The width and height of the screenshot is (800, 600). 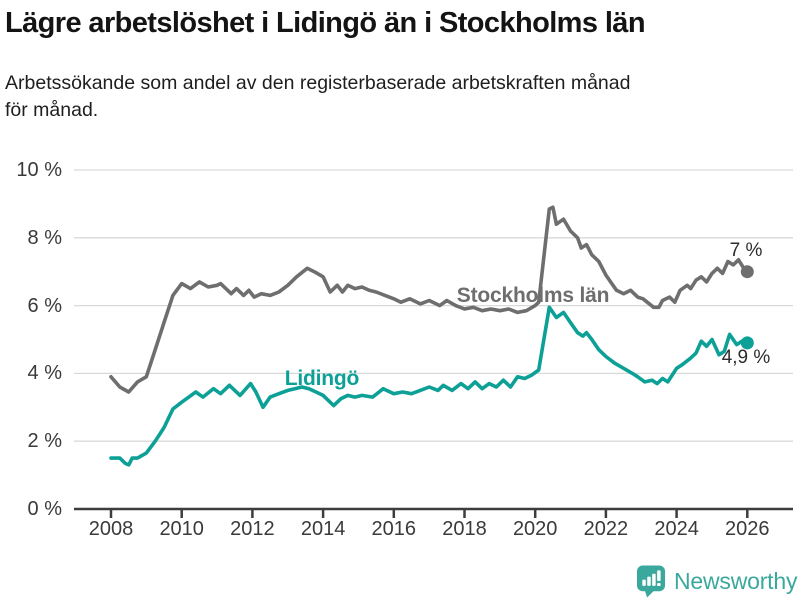 I want to click on x-tick-label: 2022, so click(x=606, y=529).